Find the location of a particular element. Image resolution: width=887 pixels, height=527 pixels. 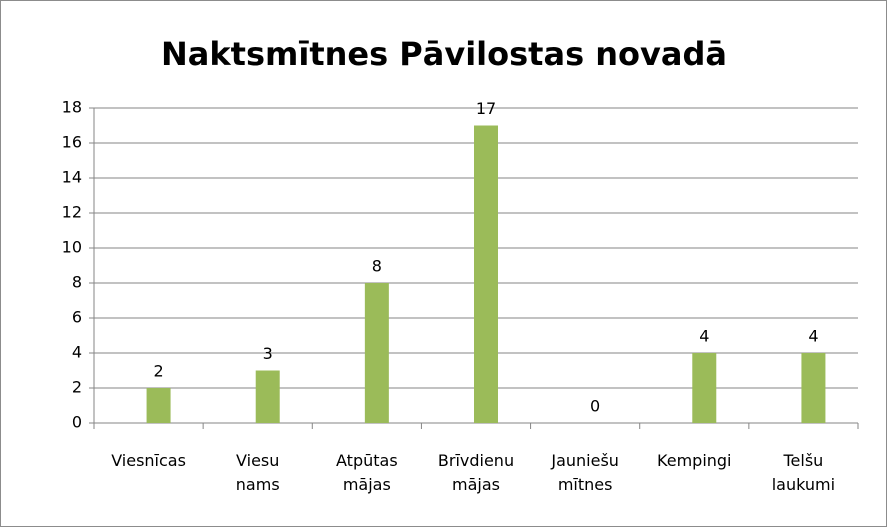

x-tick-label: Brīvdienu mājas is located at coordinates (475, 473).